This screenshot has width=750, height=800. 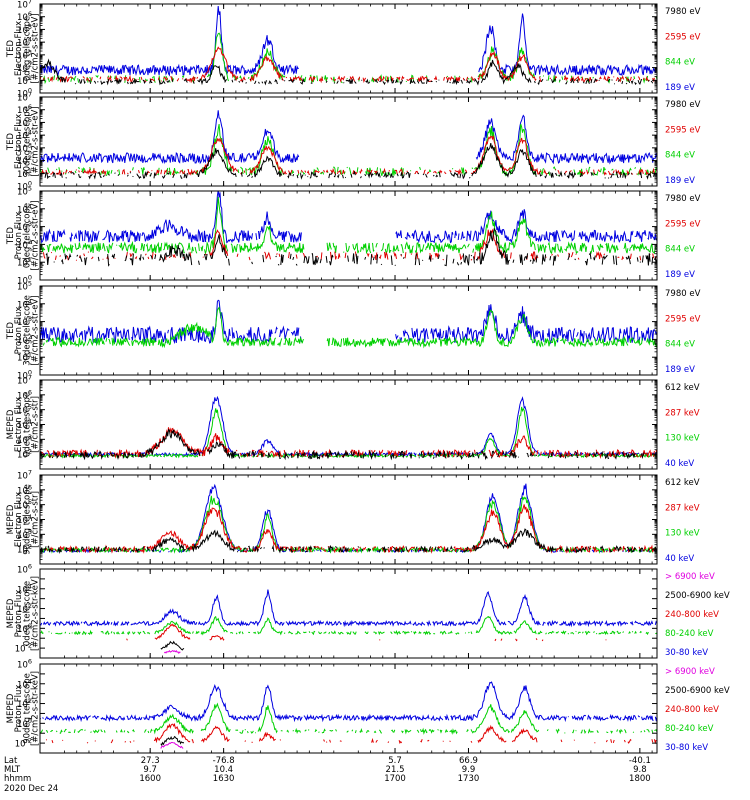 What do you see at coordinates (682, 534) in the screenshot?
I see `legend-entry: 130 keV` at bounding box center [682, 534].